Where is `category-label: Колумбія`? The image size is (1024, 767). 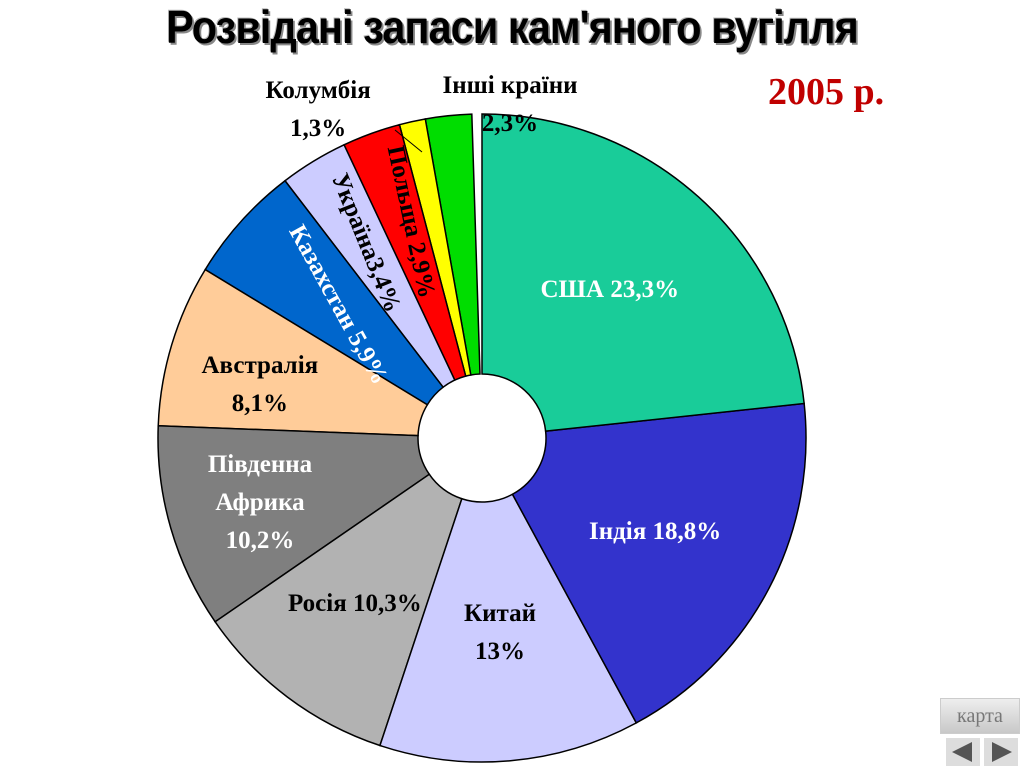
category-label: Колумбія is located at coordinates (318, 90).